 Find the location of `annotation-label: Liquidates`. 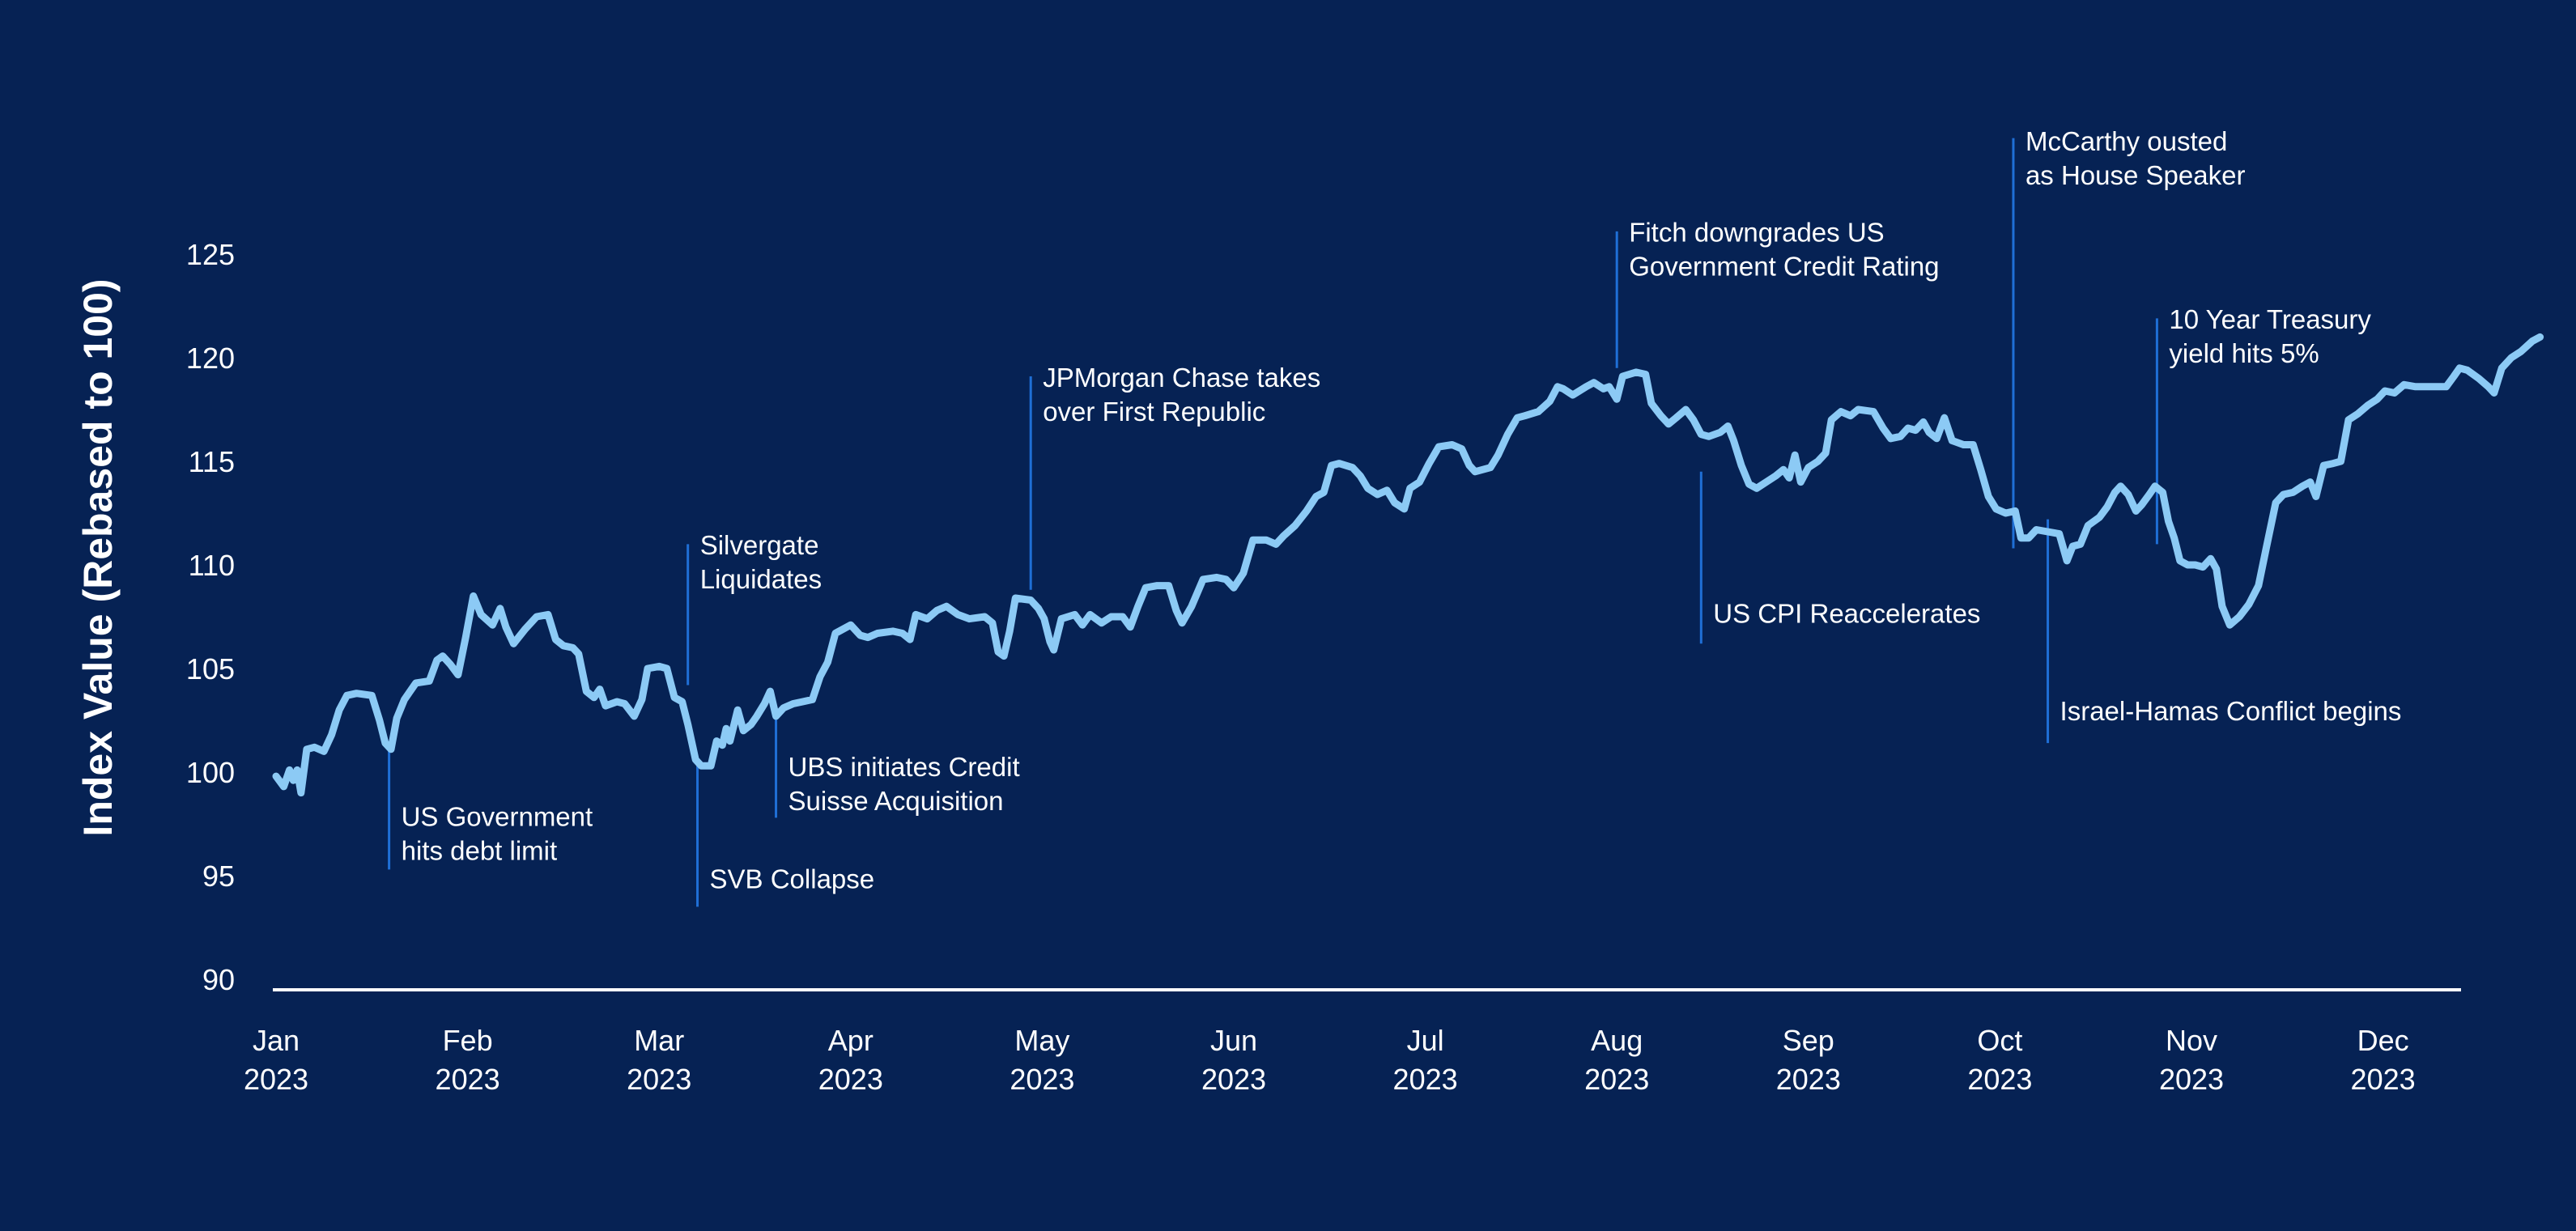

annotation-label: Liquidates is located at coordinates (761, 579).